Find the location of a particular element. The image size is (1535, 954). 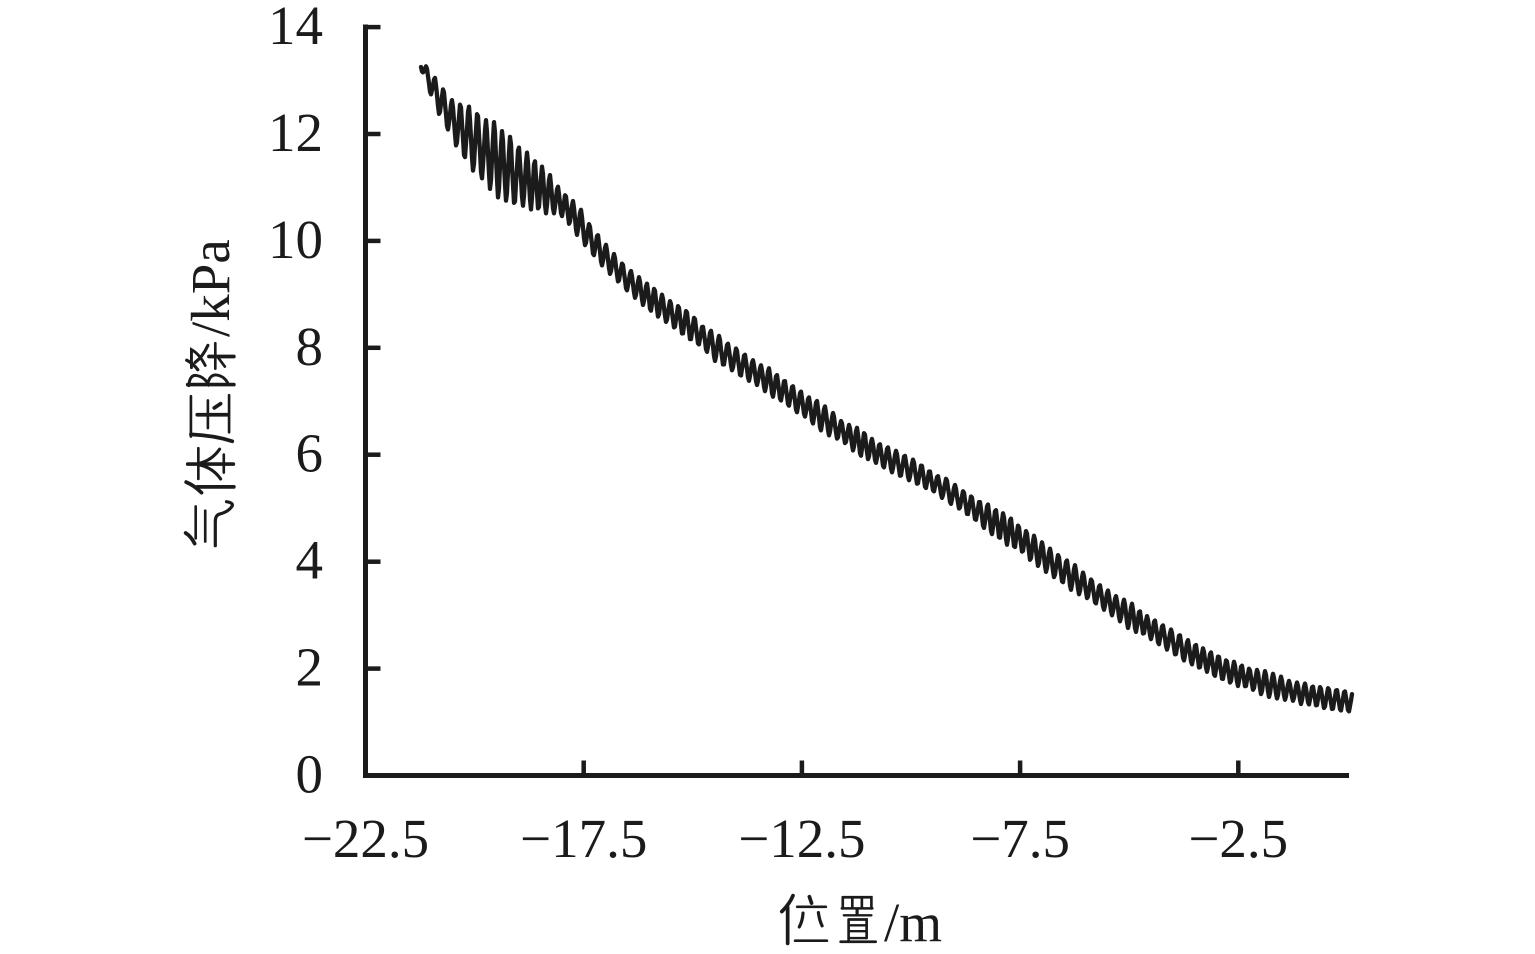

svg-text: 2 is located at coordinates (310, 667).